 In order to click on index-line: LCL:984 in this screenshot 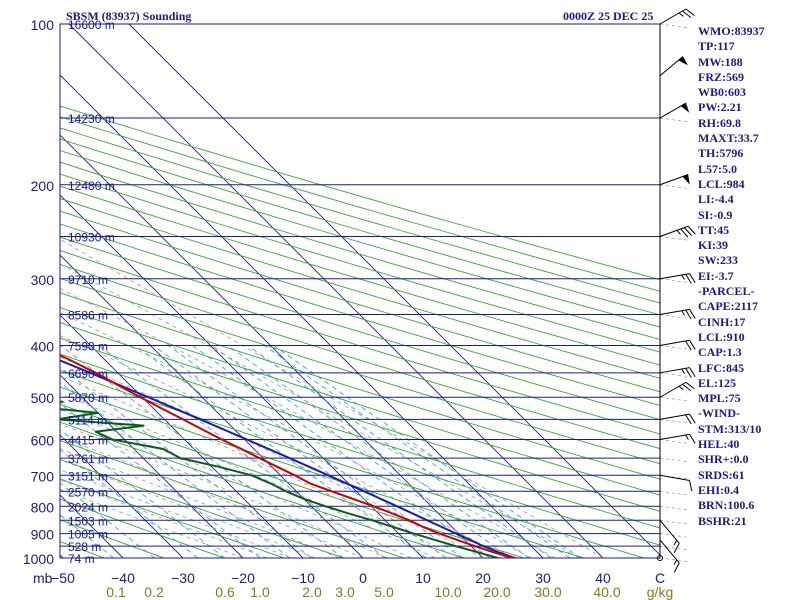, I will do `click(721, 183)`.